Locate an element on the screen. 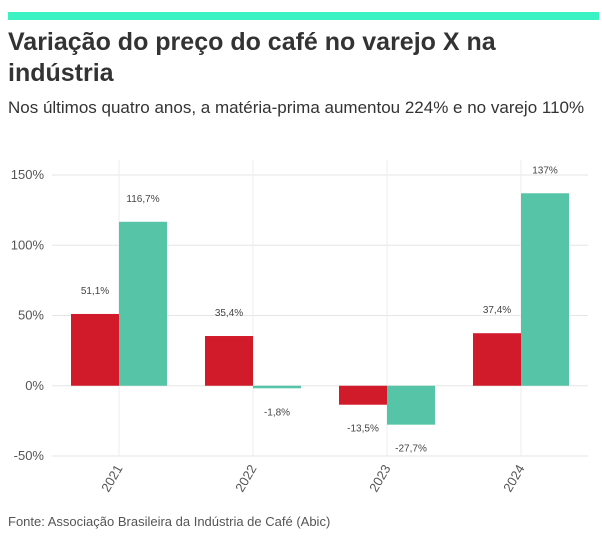 This screenshot has width=602, height=544. data-label-2022-series-2: -1,8% is located at coordinates (277, 412).